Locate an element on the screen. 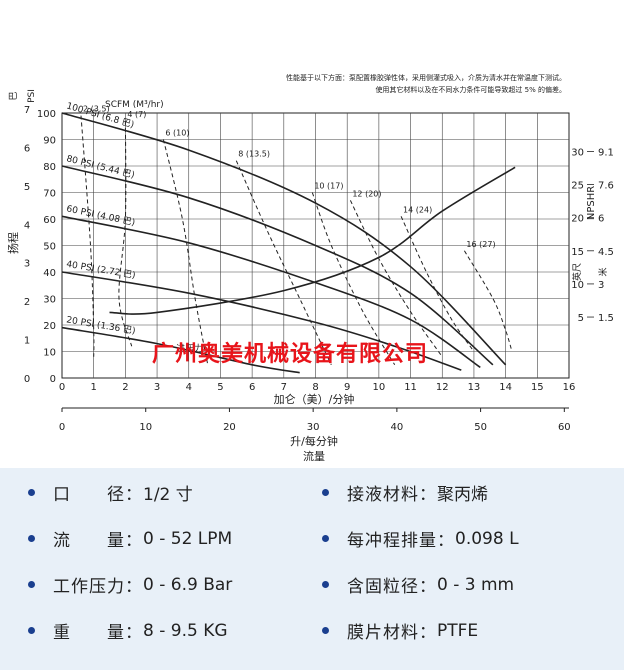 The width and height of the screenshot is (624, 670). y-tick-label-psi: 90 is located at coordinates (49, 141).